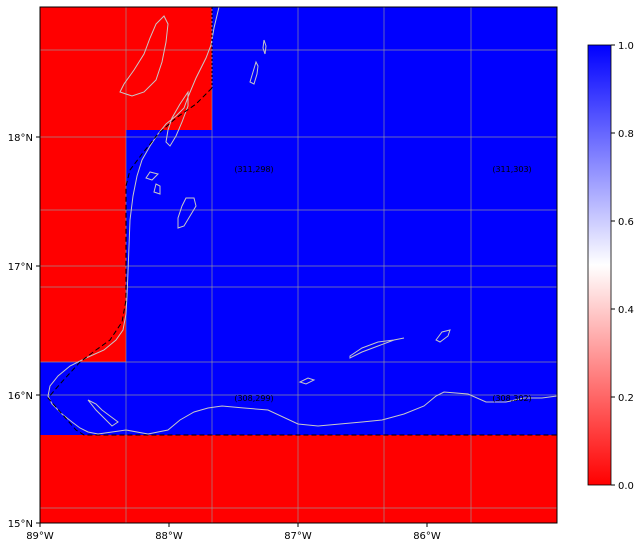  What do you see at coordinates (253, 169) in the screenshot?
I see `cell-label-1: (311,298)` at bounding box center [253, 169].